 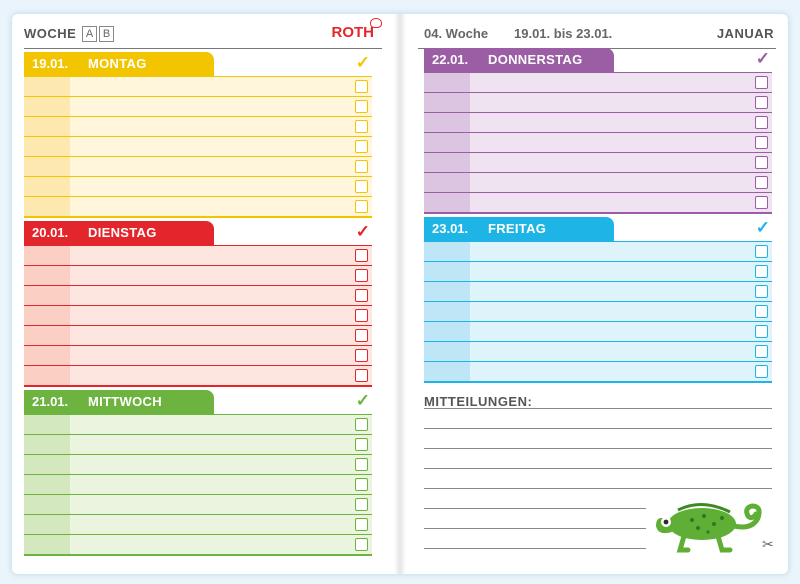 I want to click on day-date: 20.01., so click(x=50, y=232).